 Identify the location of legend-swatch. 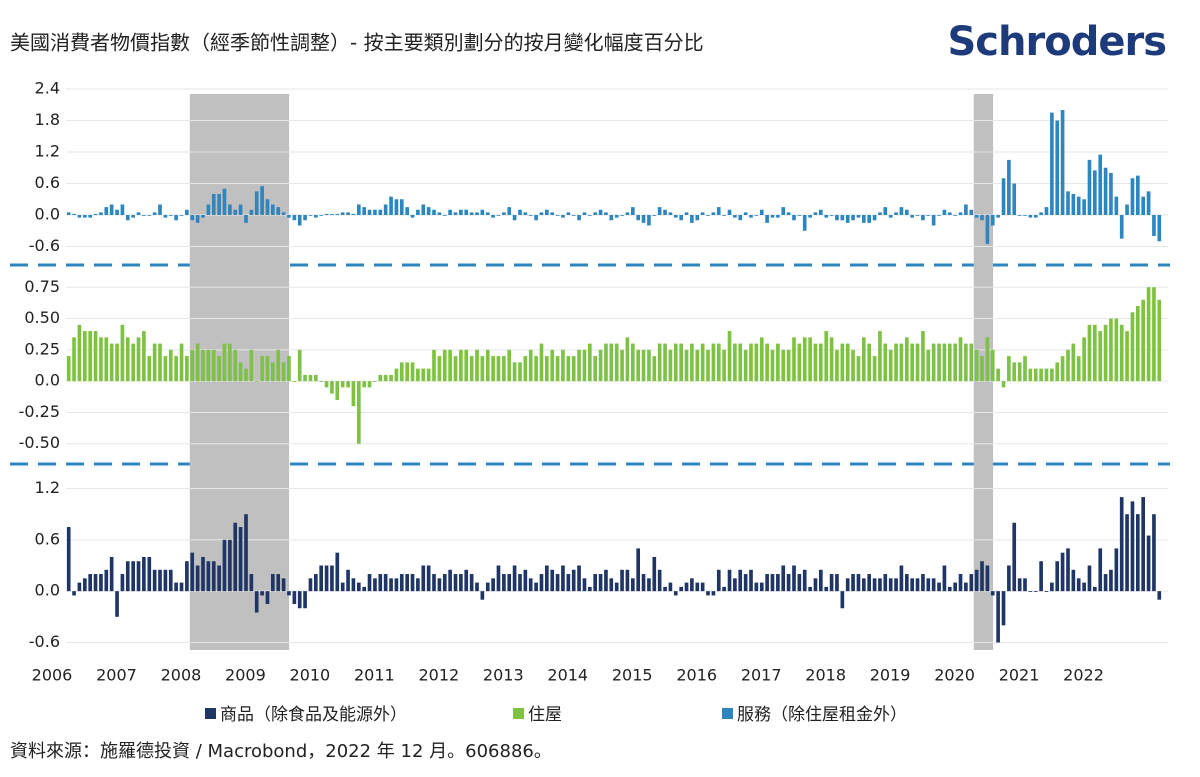
(210, 713).